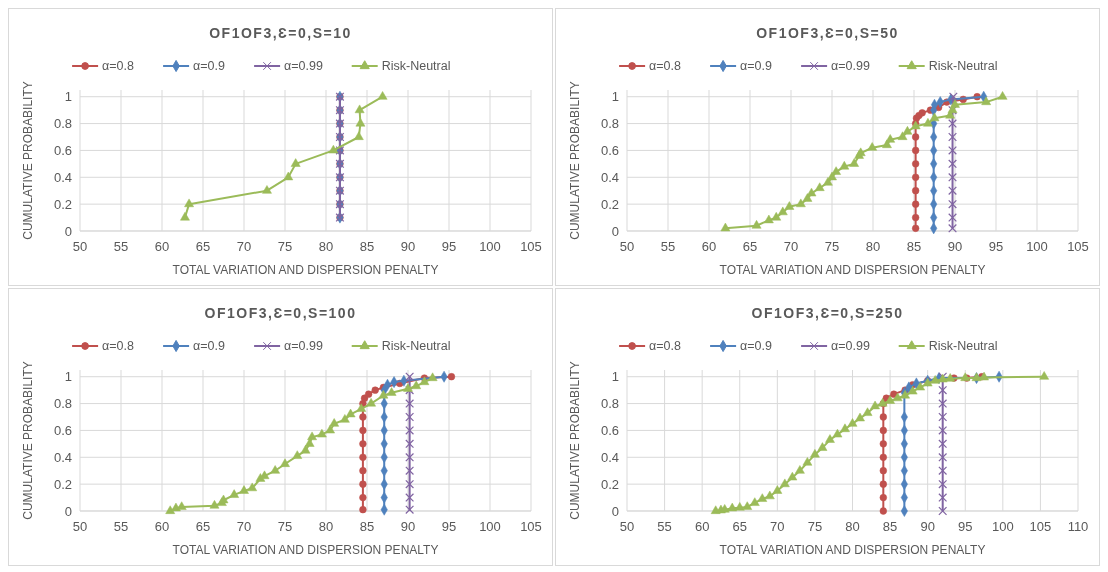  What do you see at coordinates (827, 313) in the screenshot?
I see `chart-title: OF1OF3,Ɛ=0,S=250` at bounding box center [827, 313].